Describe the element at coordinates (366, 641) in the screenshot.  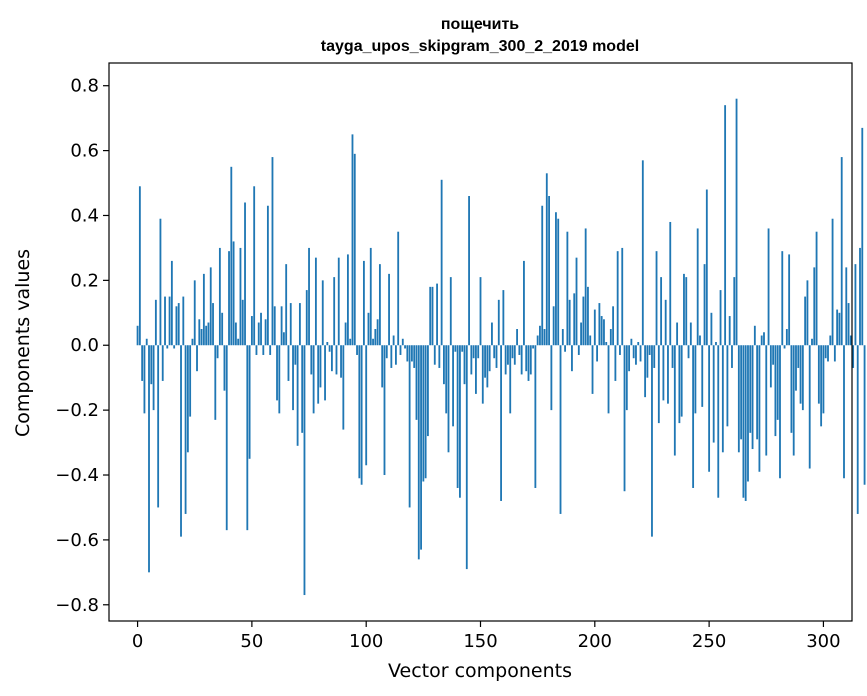
I see `x-tick-label-100: 100` at that location.